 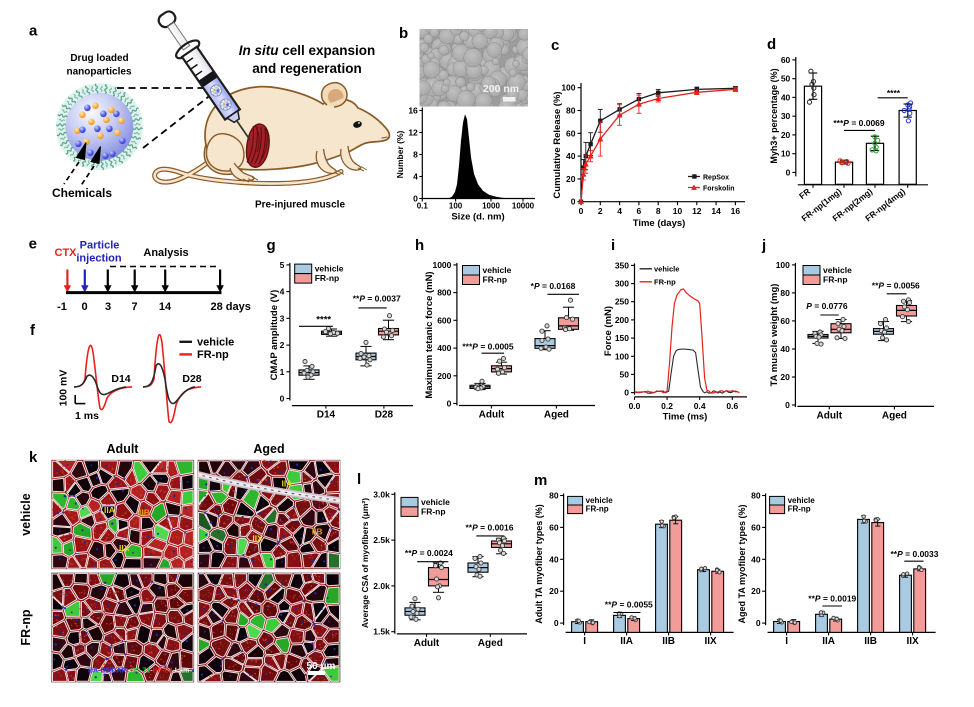 What do you see at coordinates (326, 415) in the screenshot?
I see `svg-text: D14` at bounding box center [326, 415].